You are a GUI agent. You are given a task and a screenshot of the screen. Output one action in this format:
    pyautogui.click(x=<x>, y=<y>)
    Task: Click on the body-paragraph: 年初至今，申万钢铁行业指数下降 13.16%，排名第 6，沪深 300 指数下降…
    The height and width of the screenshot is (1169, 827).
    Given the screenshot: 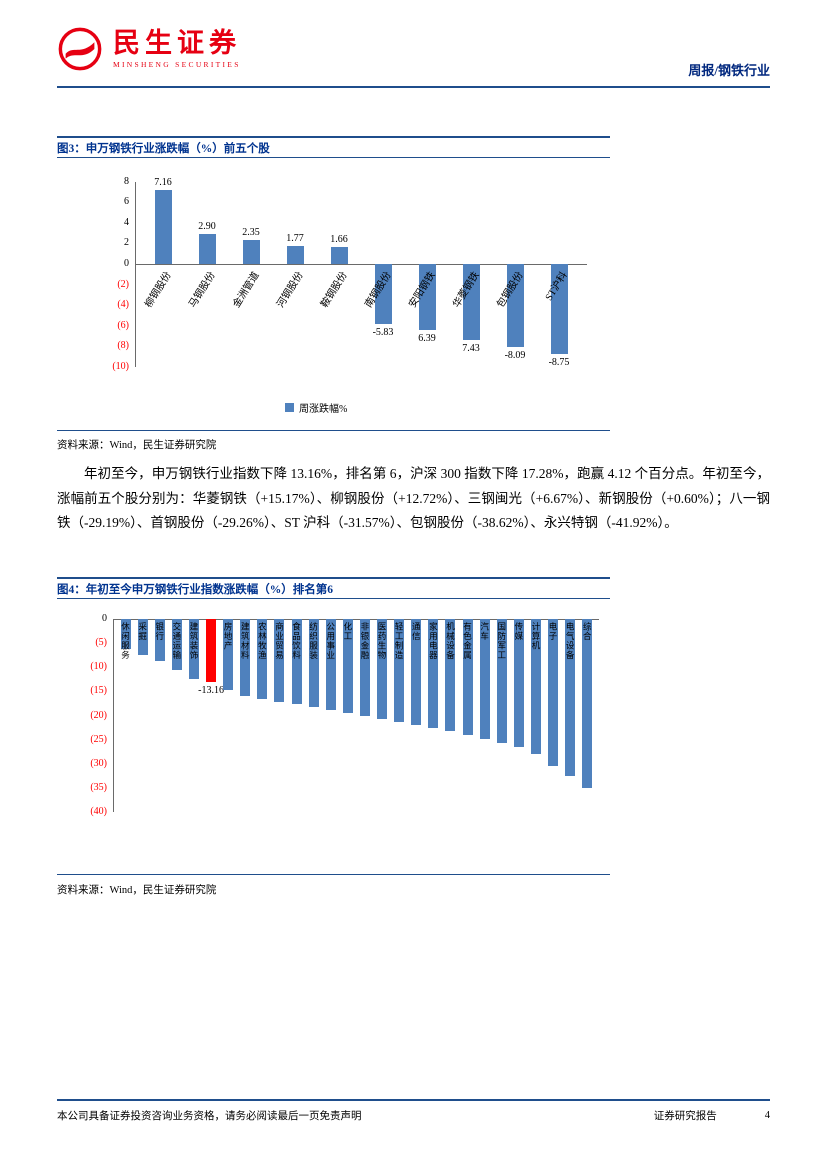 What is the action you would take?
    pyautogui.click(x=413, y=498)
    